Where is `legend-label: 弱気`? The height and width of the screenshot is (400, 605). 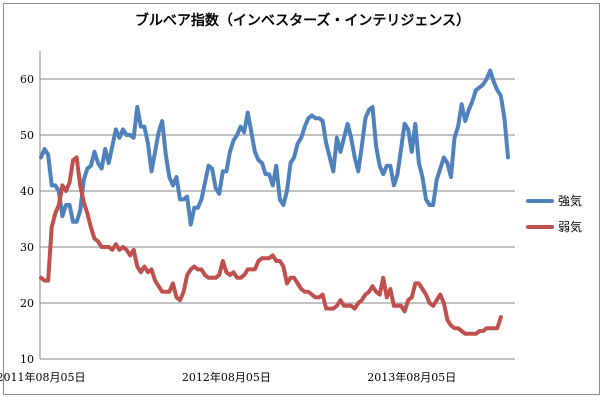
legend-label: 弱気 is located at coordinates (570, 226).